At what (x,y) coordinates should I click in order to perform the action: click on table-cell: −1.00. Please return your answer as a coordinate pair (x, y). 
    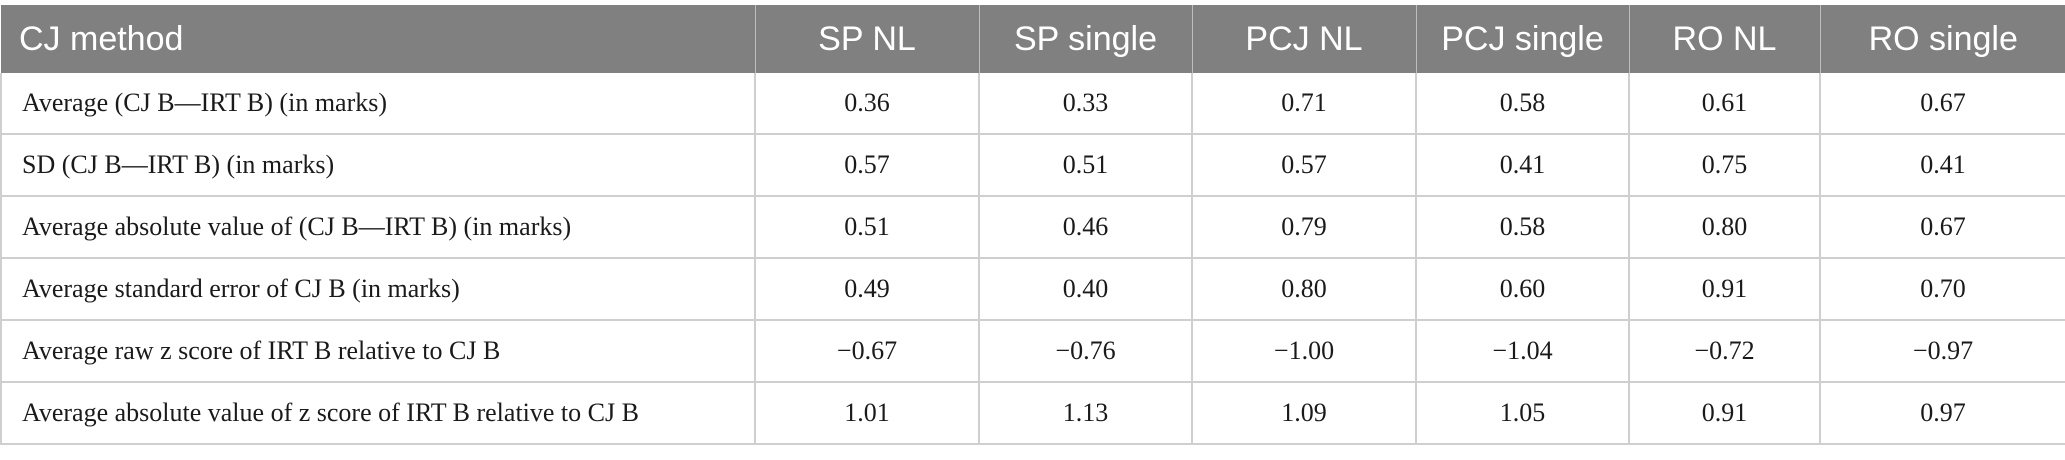
    Looking at the image, I should click on (1304, 351).